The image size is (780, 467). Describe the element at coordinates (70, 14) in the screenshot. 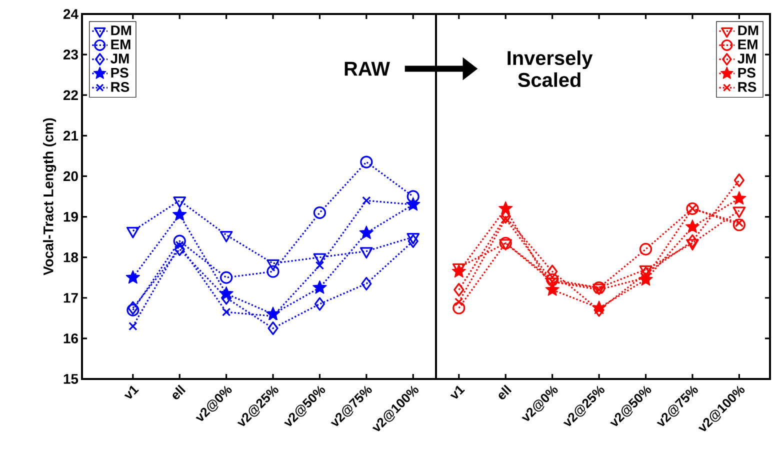

I see `y-tick-label: 24` at that location.